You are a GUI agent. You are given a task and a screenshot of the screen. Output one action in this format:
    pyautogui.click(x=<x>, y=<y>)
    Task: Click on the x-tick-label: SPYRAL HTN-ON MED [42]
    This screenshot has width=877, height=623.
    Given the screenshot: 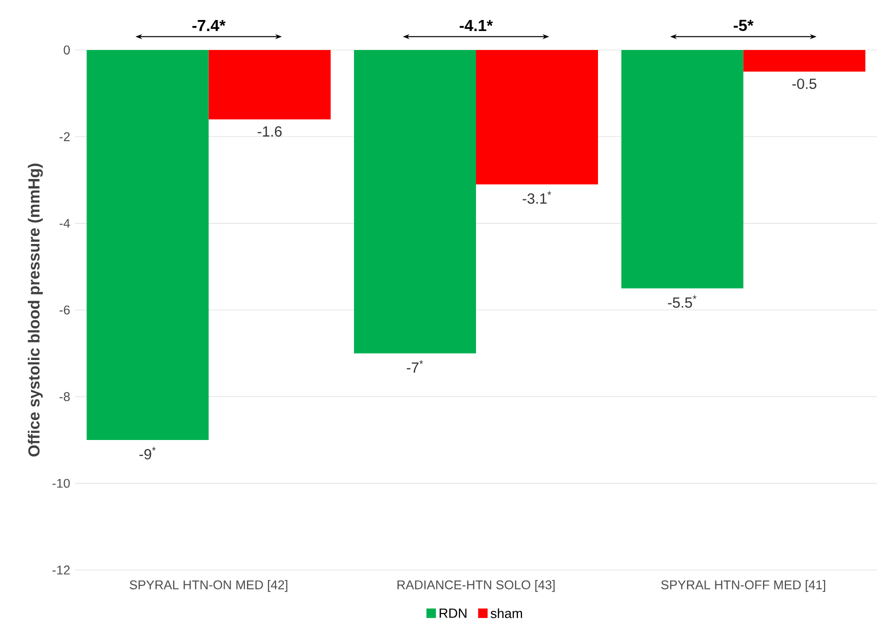 What is the action you would take?
    pyautogui.click(x=209, y=586)
    